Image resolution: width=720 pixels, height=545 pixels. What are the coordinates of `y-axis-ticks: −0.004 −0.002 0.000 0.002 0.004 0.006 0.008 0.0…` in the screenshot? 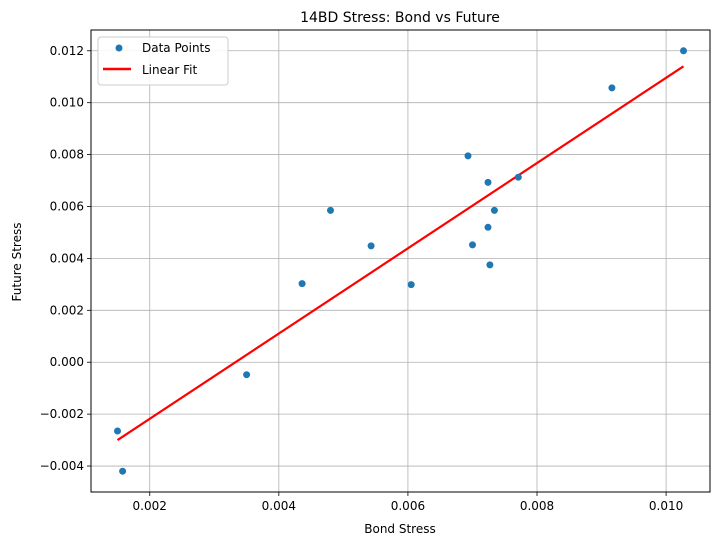 It's located at (65, 258).